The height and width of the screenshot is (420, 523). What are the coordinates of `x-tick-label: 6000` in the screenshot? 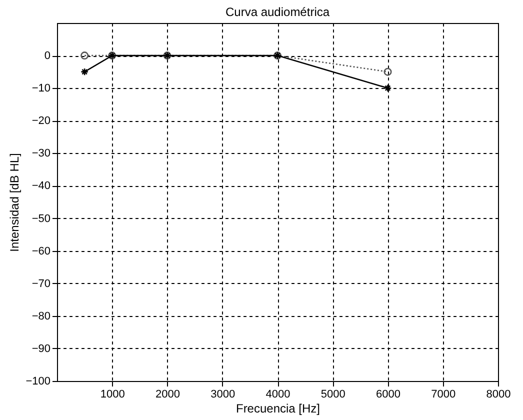 It's located at (388, 394).